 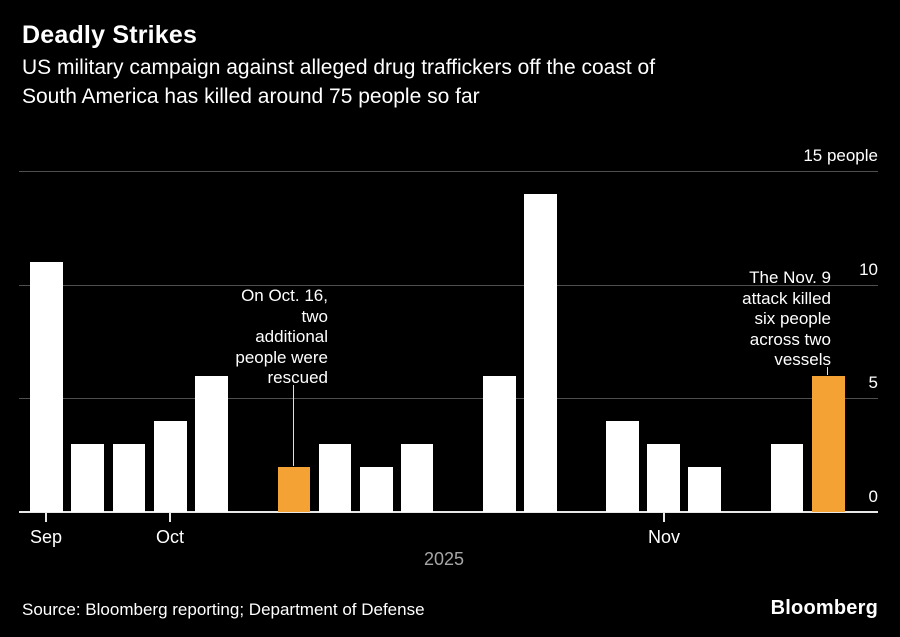 What do you see at coordinates (284, 295) in the screenshot?
I see `annotation-line: On Oct. 16,` at bounding box center [284, 295].